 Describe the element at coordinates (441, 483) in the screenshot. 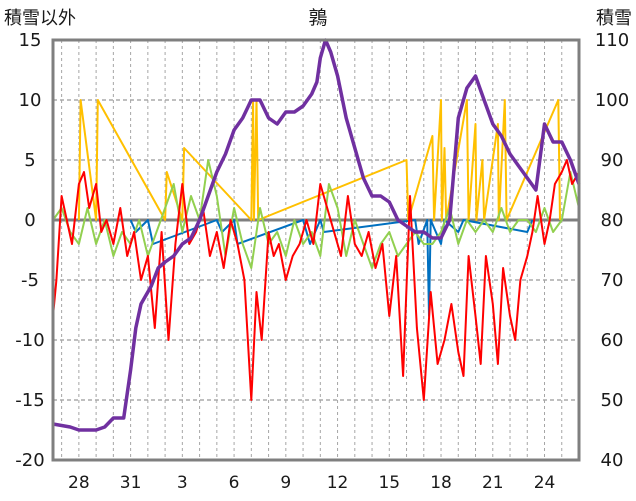

I see `x-tick-label: 18` at that location.